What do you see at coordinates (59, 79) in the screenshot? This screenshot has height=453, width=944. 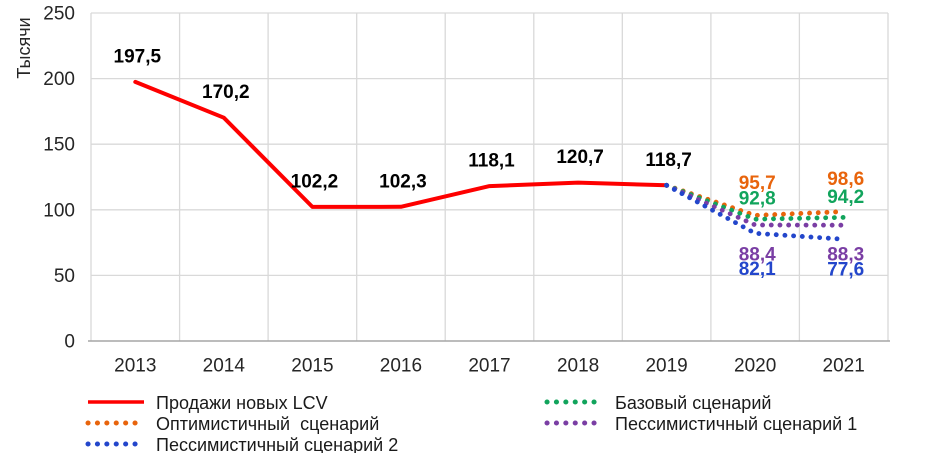 I see `y-tick-label: 200` at bounding box center [59, 79].